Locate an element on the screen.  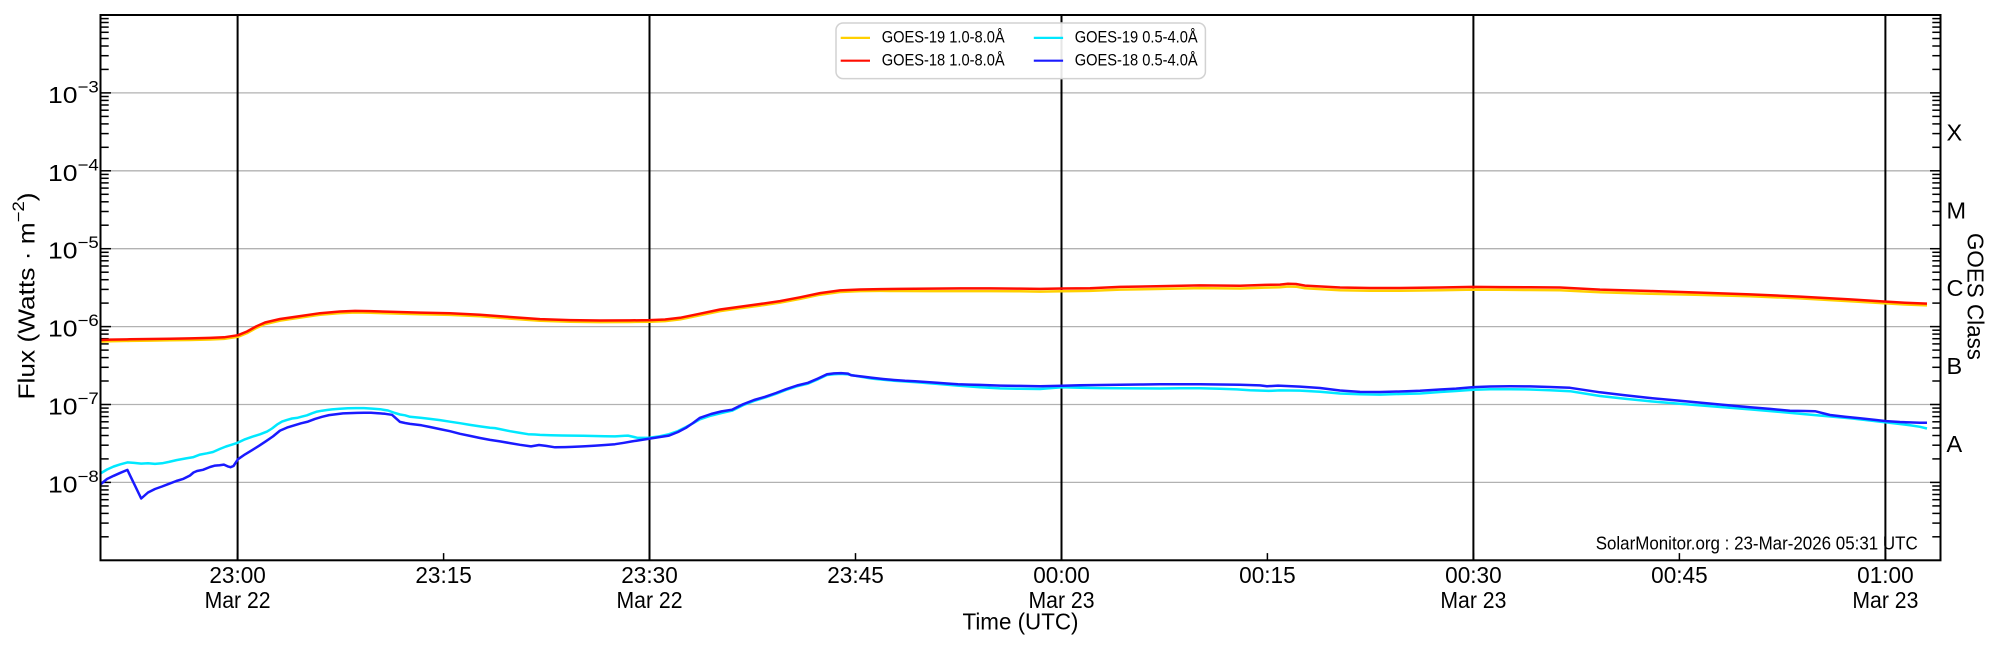
svg-text: A is located at coordinates (1955, 444).